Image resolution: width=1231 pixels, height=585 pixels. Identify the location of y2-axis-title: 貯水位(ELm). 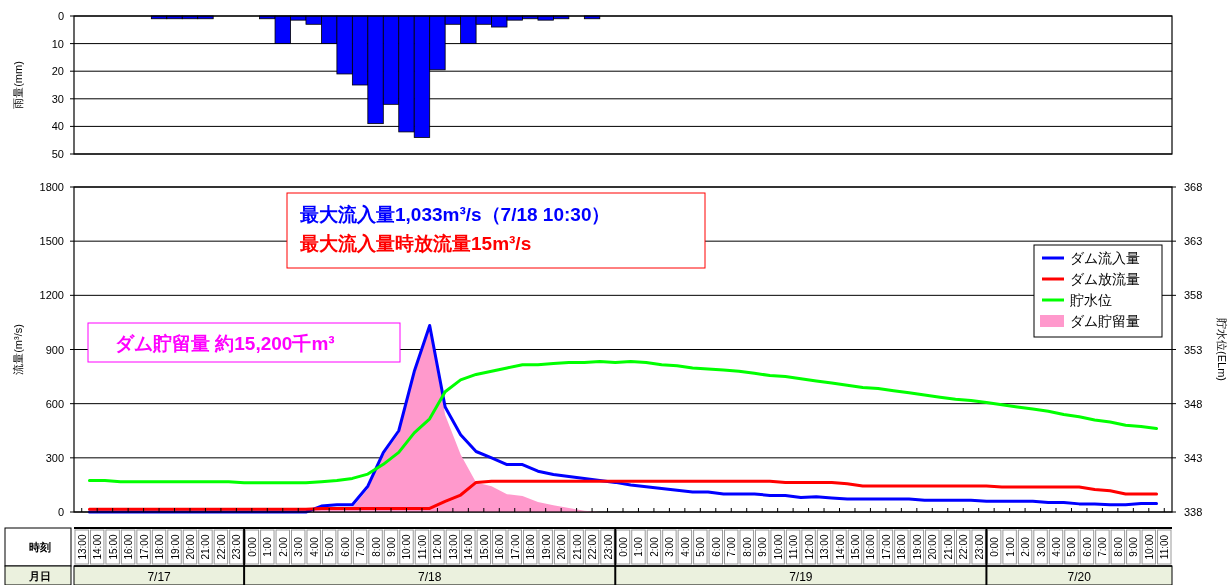
(1222, 349).